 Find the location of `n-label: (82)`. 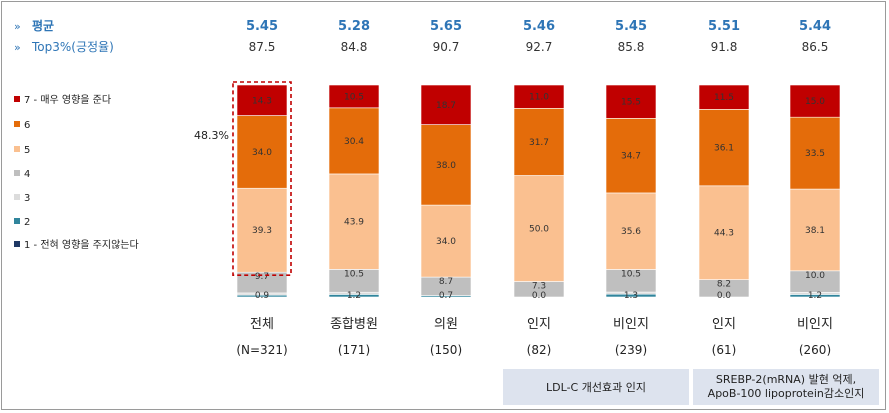

n-label: (82) is located at coordinates (539, 350).